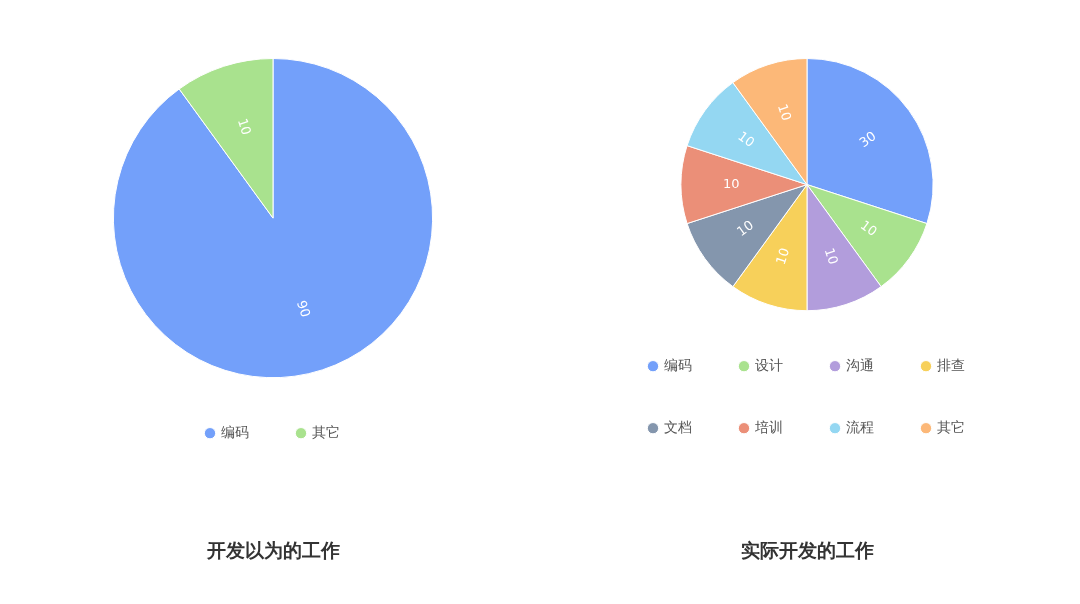  What do you see at coordinates (951, 364) in the screenshot?
I see `legend-label: 排查` at bounding box center [951, 364].